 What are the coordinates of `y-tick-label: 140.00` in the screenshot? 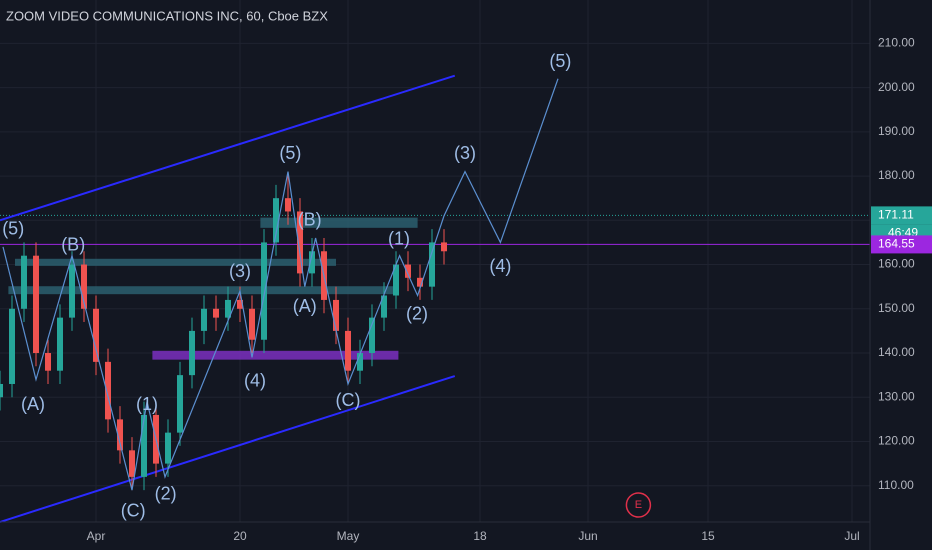 It's located at (896, 352).